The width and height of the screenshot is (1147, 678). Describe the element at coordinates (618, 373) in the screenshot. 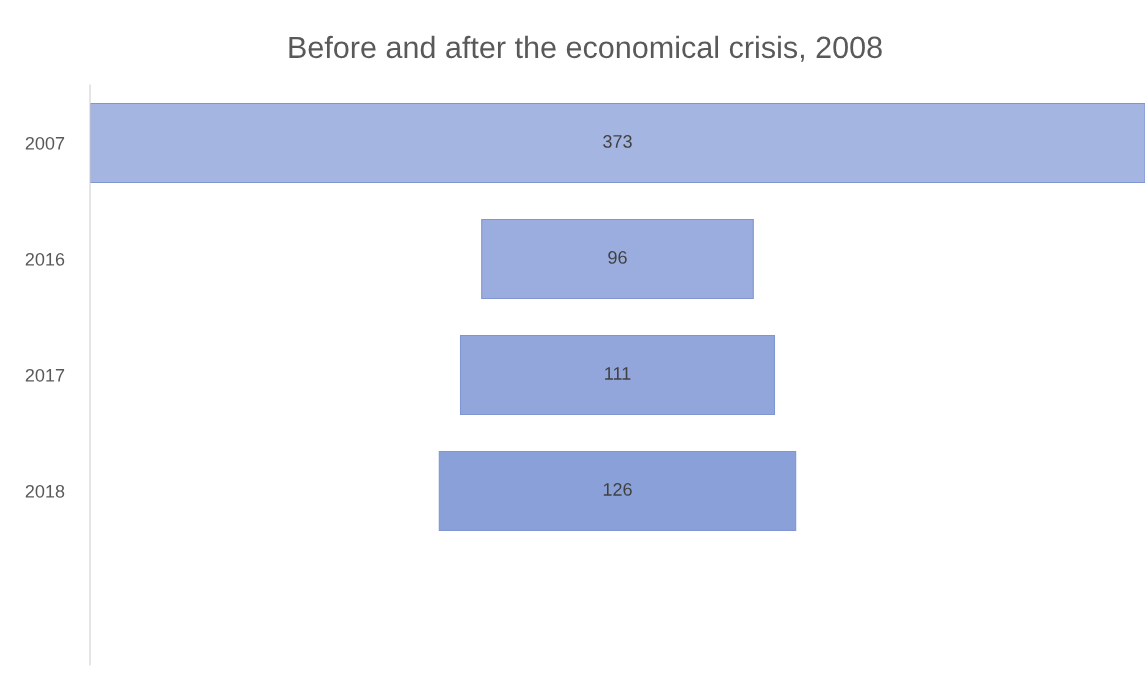

I see `data-label: 111` at that location.